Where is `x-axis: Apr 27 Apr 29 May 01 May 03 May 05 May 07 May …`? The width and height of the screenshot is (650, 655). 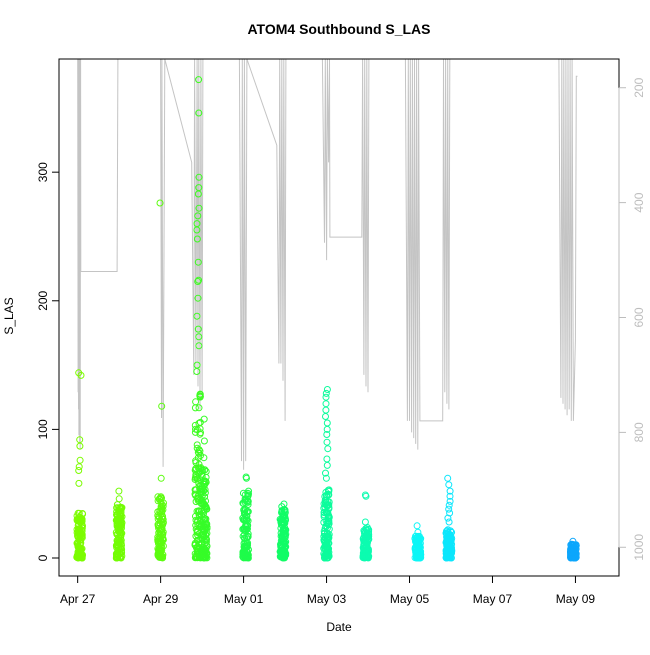 x-axis: Apr 27 Apr 29 May 01 May 03 May 05 May 07 May … is located at coordinates (327, 590).